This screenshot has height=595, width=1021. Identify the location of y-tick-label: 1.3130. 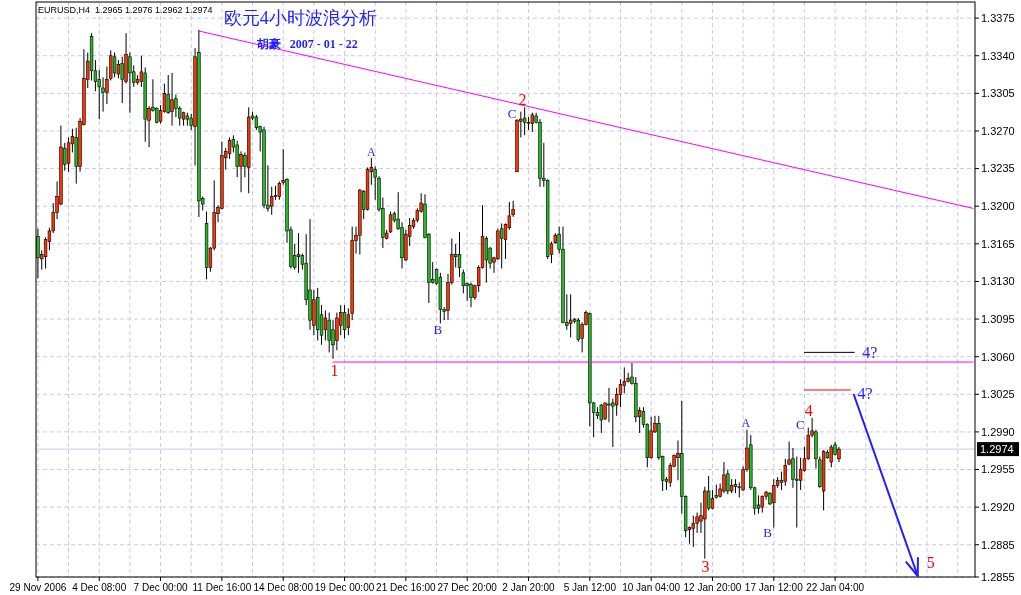
(998, 281).